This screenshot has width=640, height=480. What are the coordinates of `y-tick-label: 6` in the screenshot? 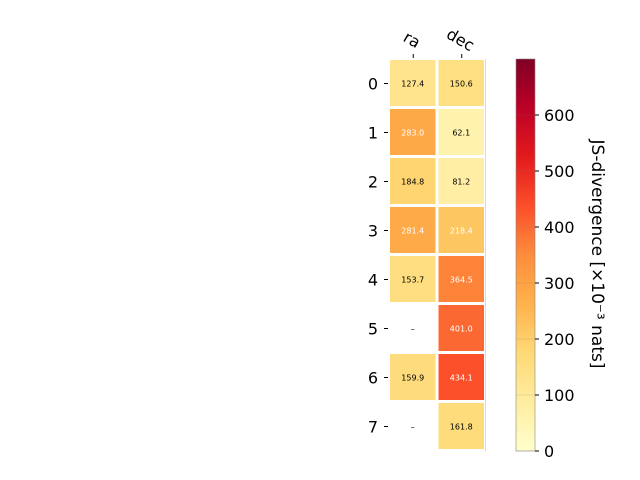 It's located at (373, 378).